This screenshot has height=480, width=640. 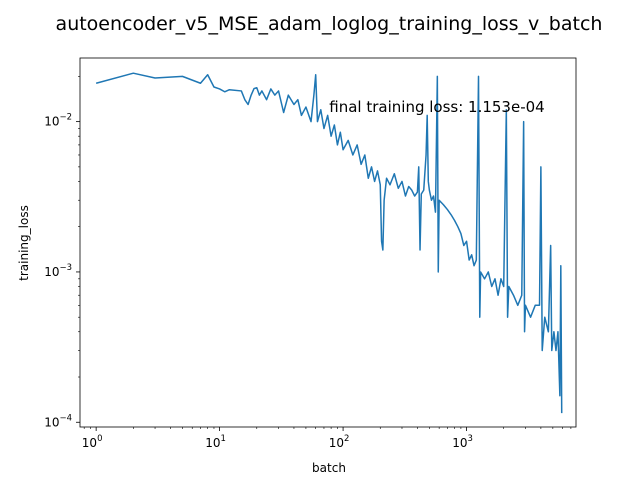 I want to click on x-axis: 10⁰ 10¹ 10² 10³, so click(x=327, y=438).